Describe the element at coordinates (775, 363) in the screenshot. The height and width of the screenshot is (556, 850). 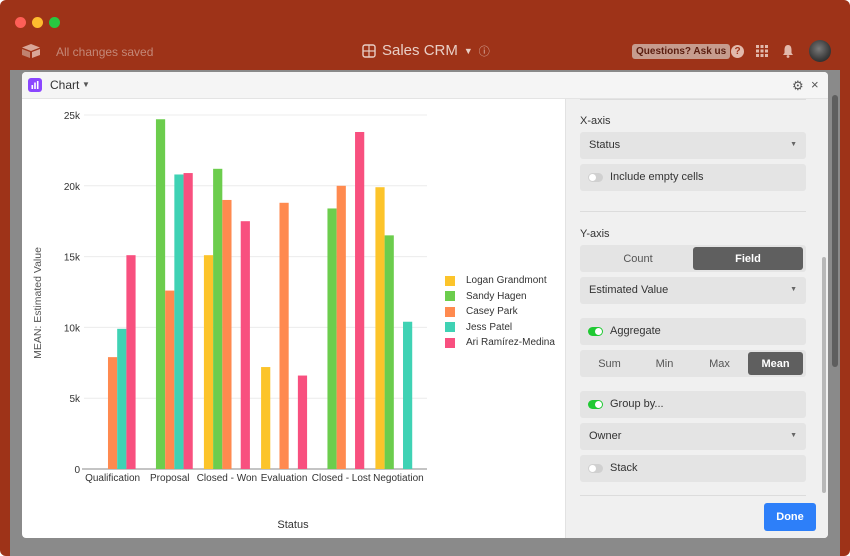
I see `function-mean-button: Mean` at that location.